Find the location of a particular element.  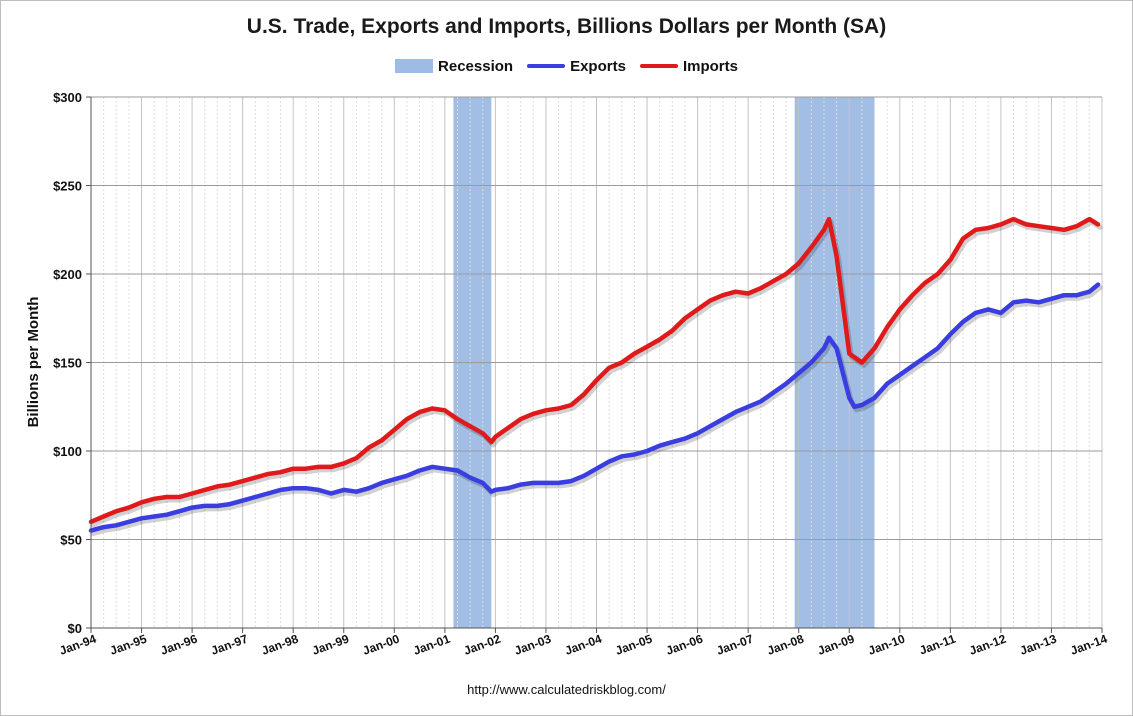

y-axis-label: Billions per Month is located at coordinates (33, 362).